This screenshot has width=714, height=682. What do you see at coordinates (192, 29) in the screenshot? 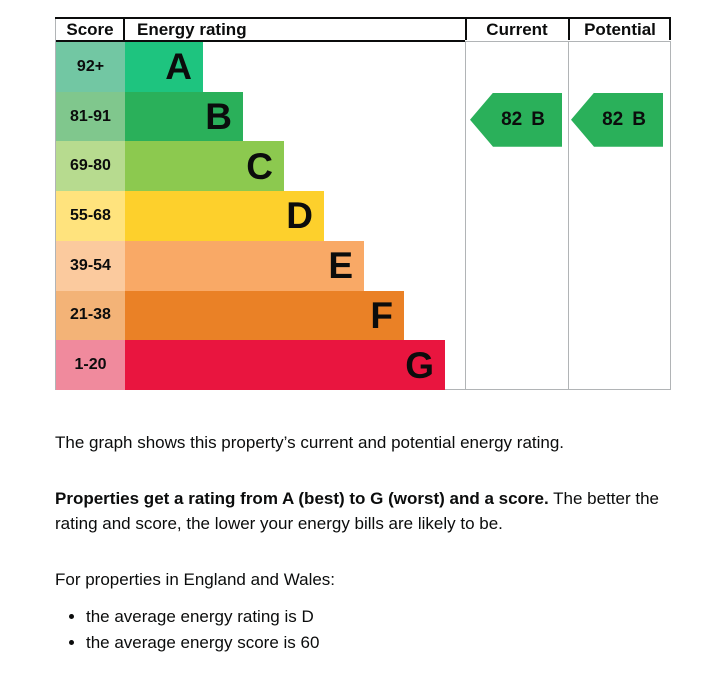
I see `column-header-energy-rating: Energy rating` at bounding box center [192, 29].